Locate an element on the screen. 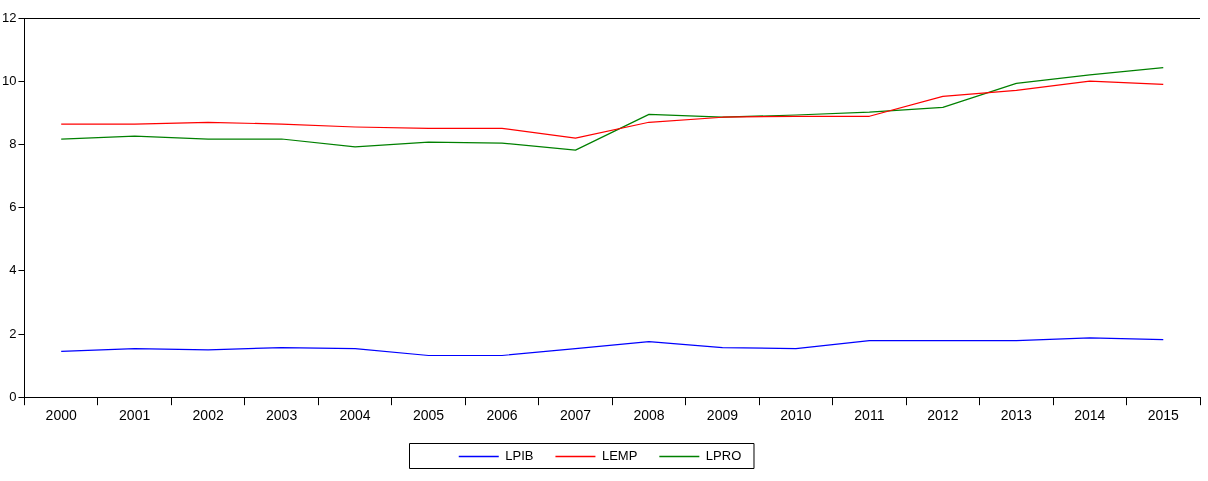 The width and height of the screenshot is (1208, 481). legend-label: LPIB is located at coordinates (519, 456).